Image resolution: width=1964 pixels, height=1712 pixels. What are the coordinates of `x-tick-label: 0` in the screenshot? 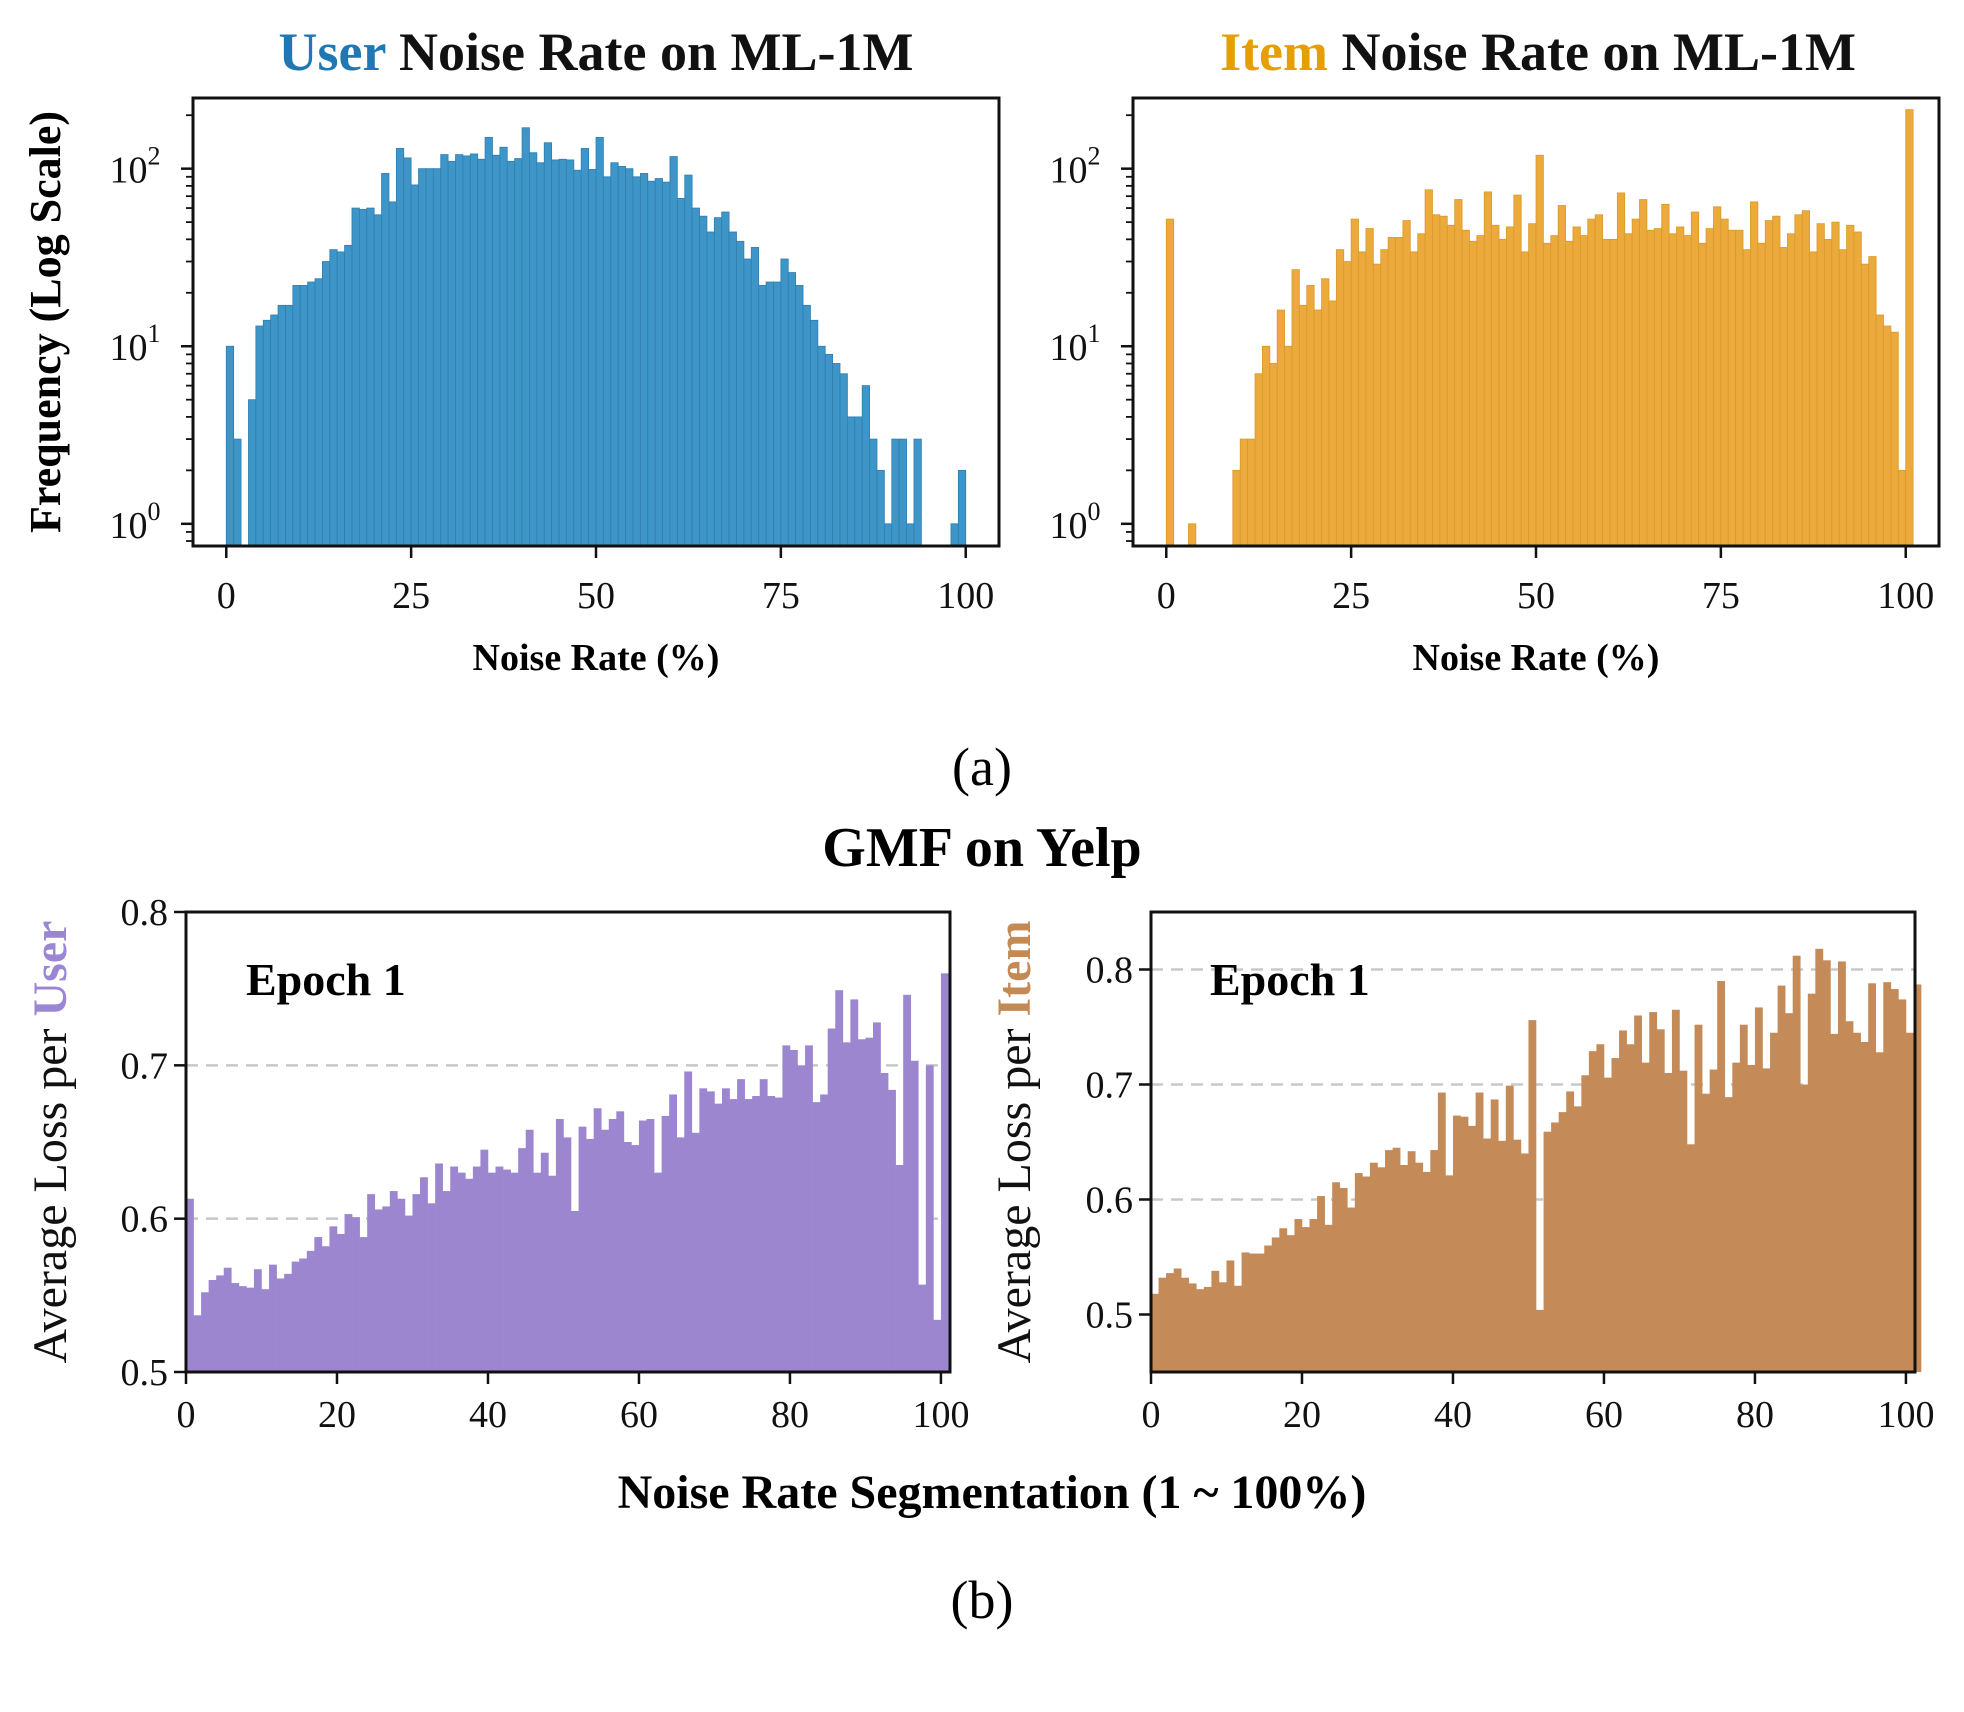 It's located at (226, 596).